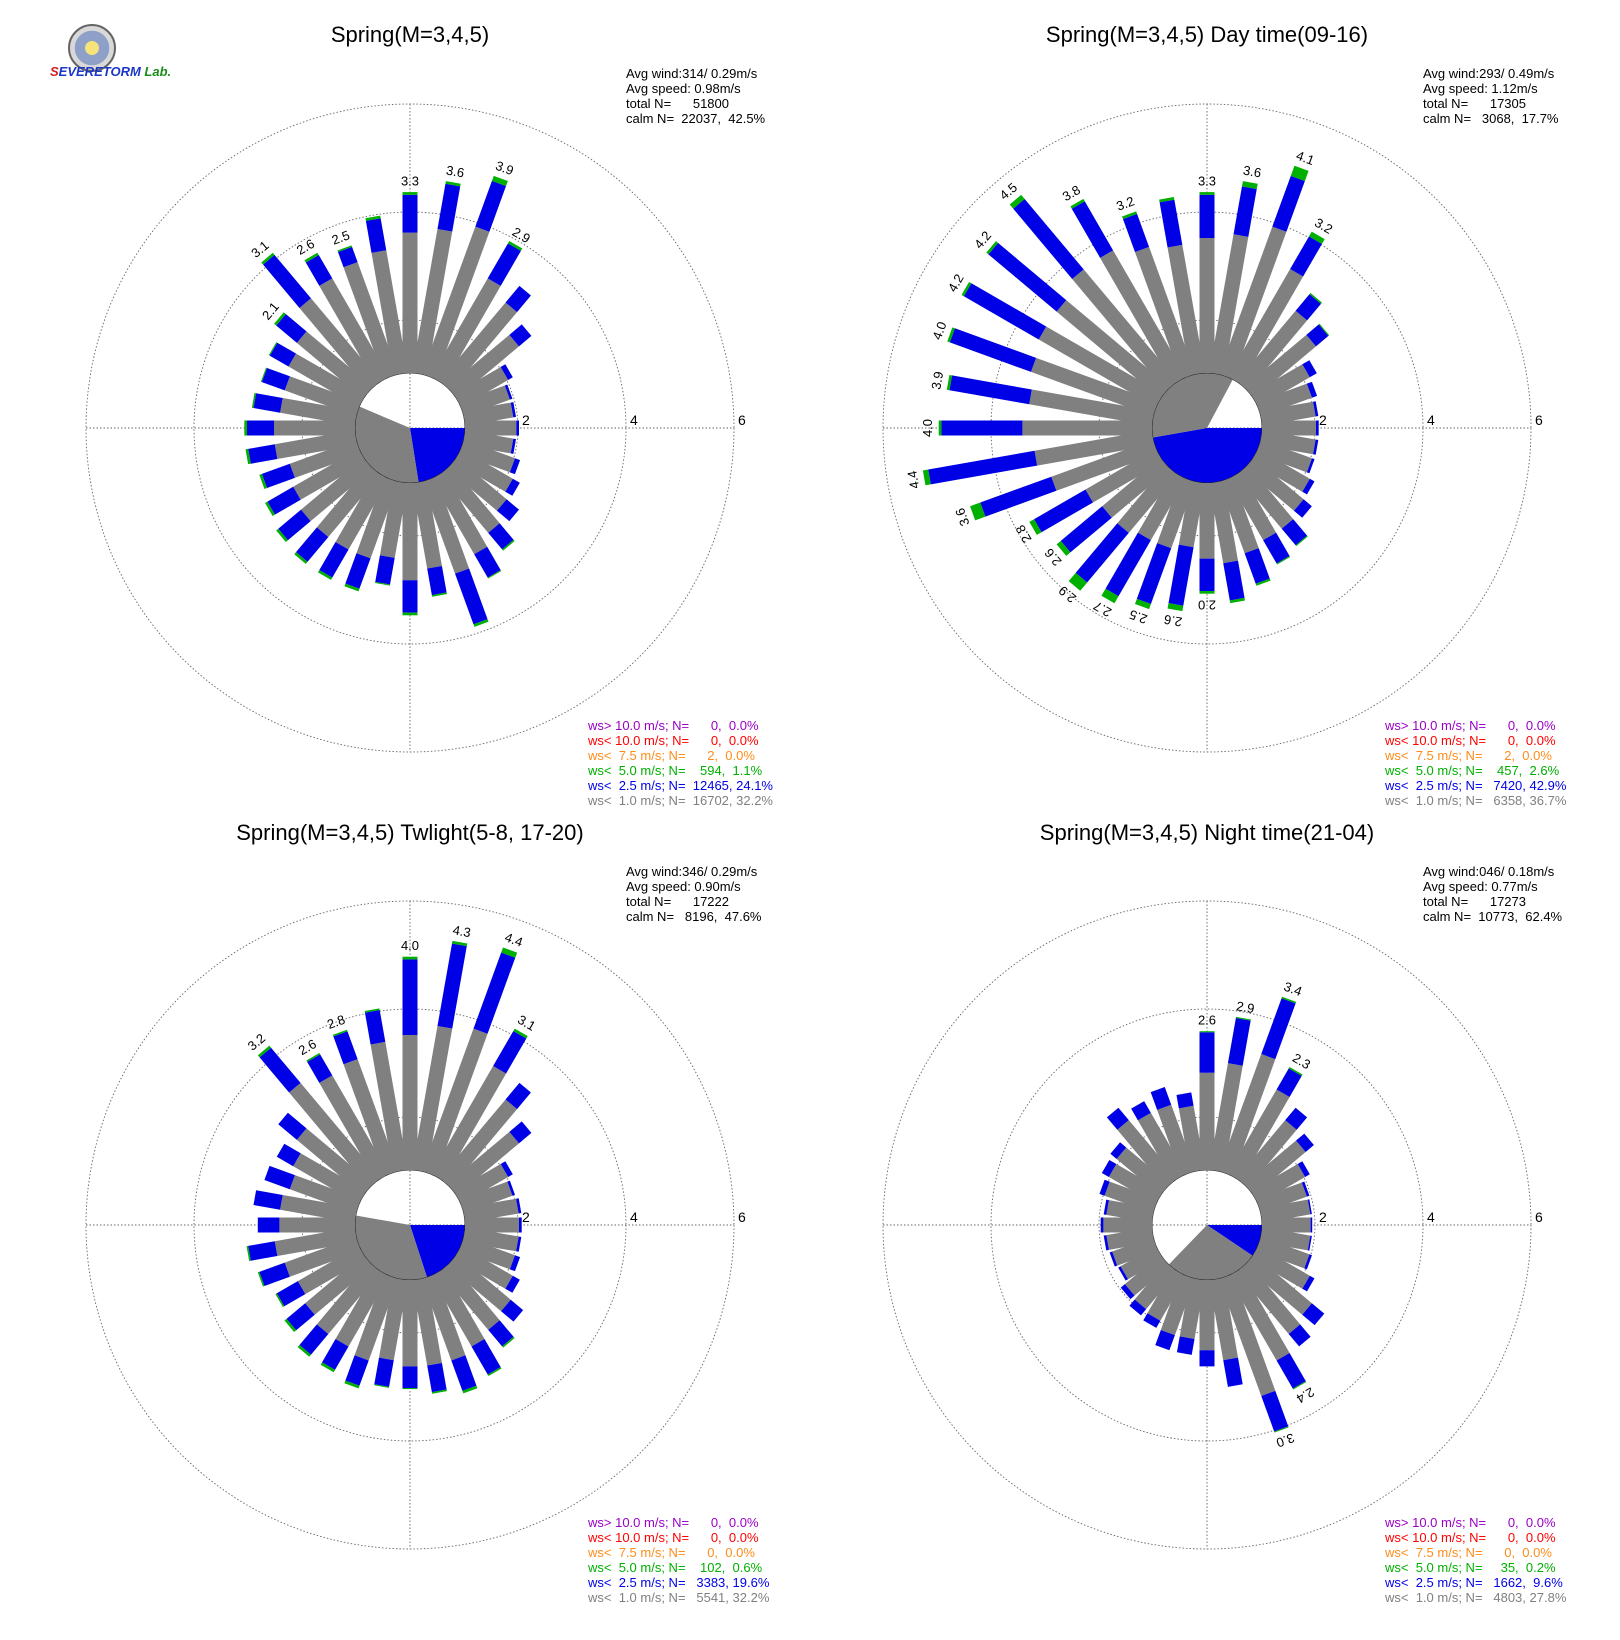 The height and width of the screenshot is (1640, 1620). I want to click on legend-entry: ws< 1.0 m/s; N= 4803, 27.8%, so click(1475, 1597).